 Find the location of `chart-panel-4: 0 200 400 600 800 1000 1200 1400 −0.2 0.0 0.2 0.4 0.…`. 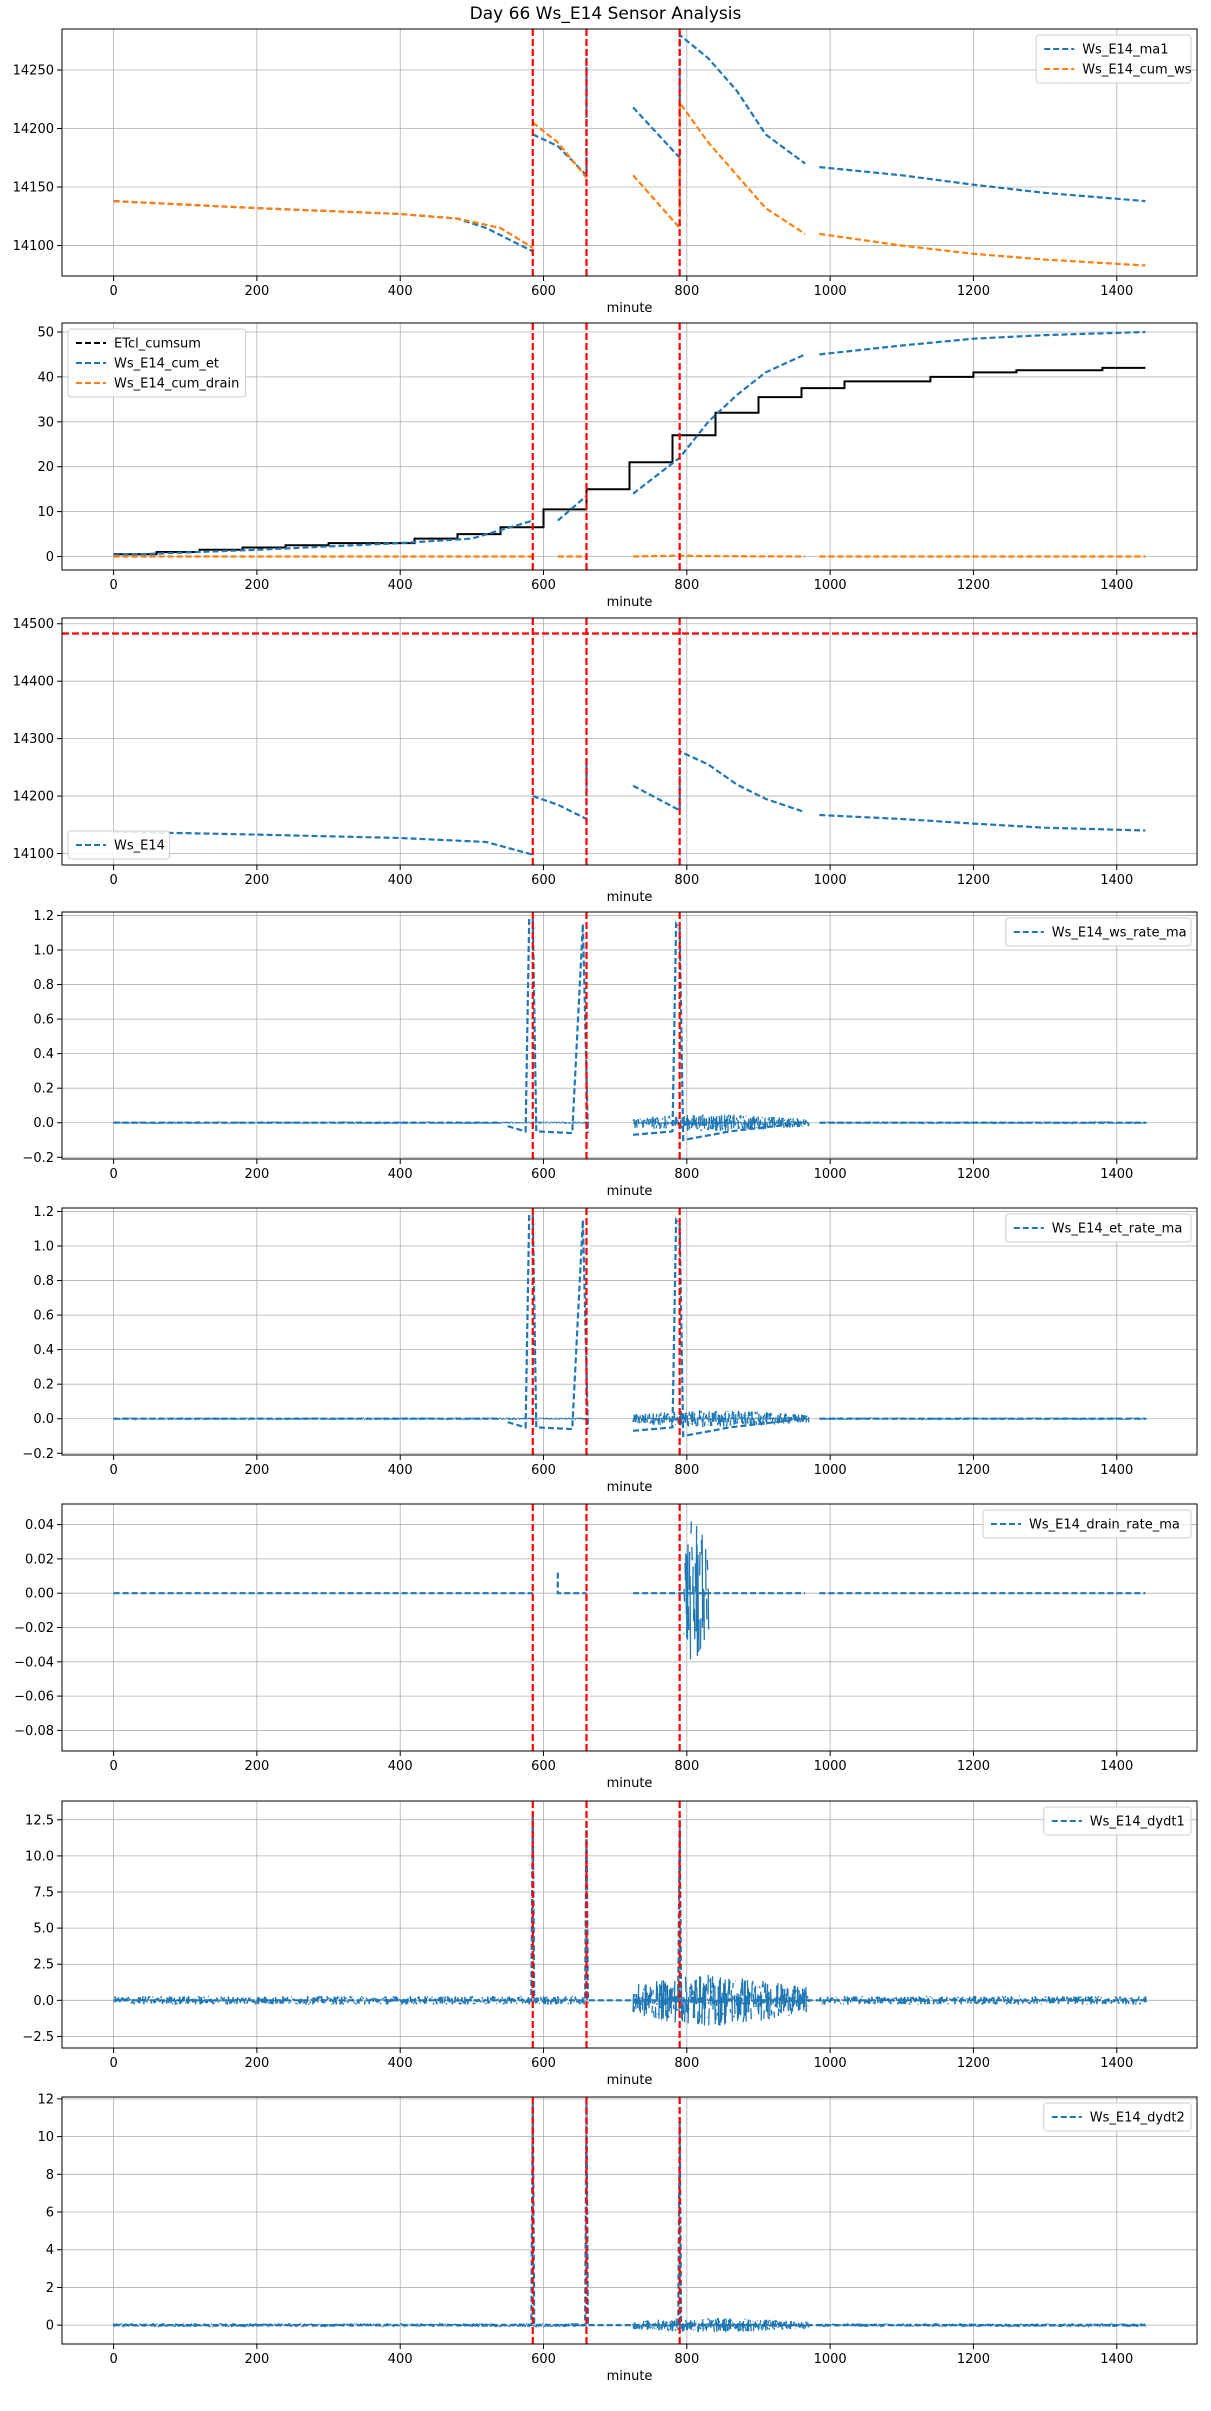

chart-panel-4: 0 200 400 600 800 1000 1200 1400 −0.2 0.0 0.2 0.4 0.… is located at coordinates (610, 1054).